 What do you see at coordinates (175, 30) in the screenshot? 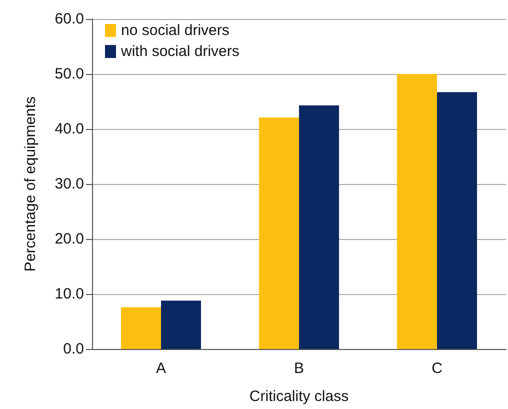
I see `legend-label: no social drivers` at bounding box center [175, 30].